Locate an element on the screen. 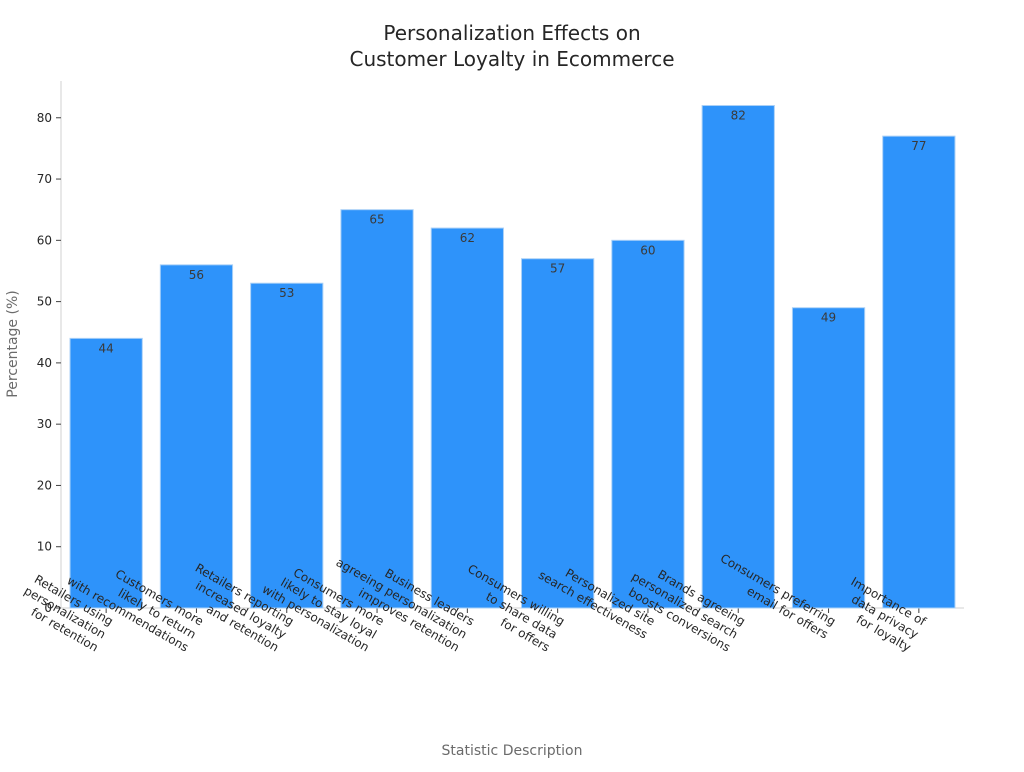 This screenshot has width=1024, height=772. bar-value-label: 57 is located at coordinates (557, 269).